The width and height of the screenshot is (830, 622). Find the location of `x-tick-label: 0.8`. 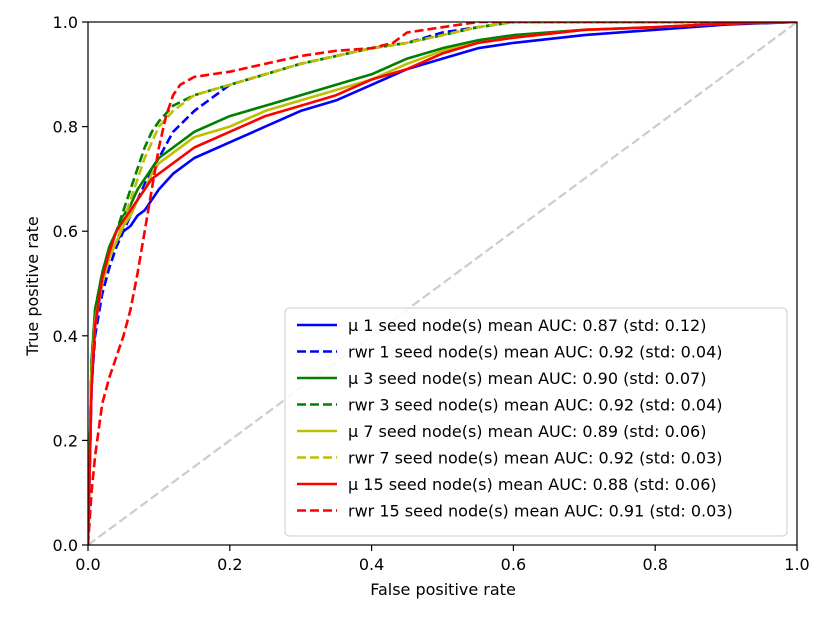

x-tick-label: 0.8 is located at coordinates (654, 564).